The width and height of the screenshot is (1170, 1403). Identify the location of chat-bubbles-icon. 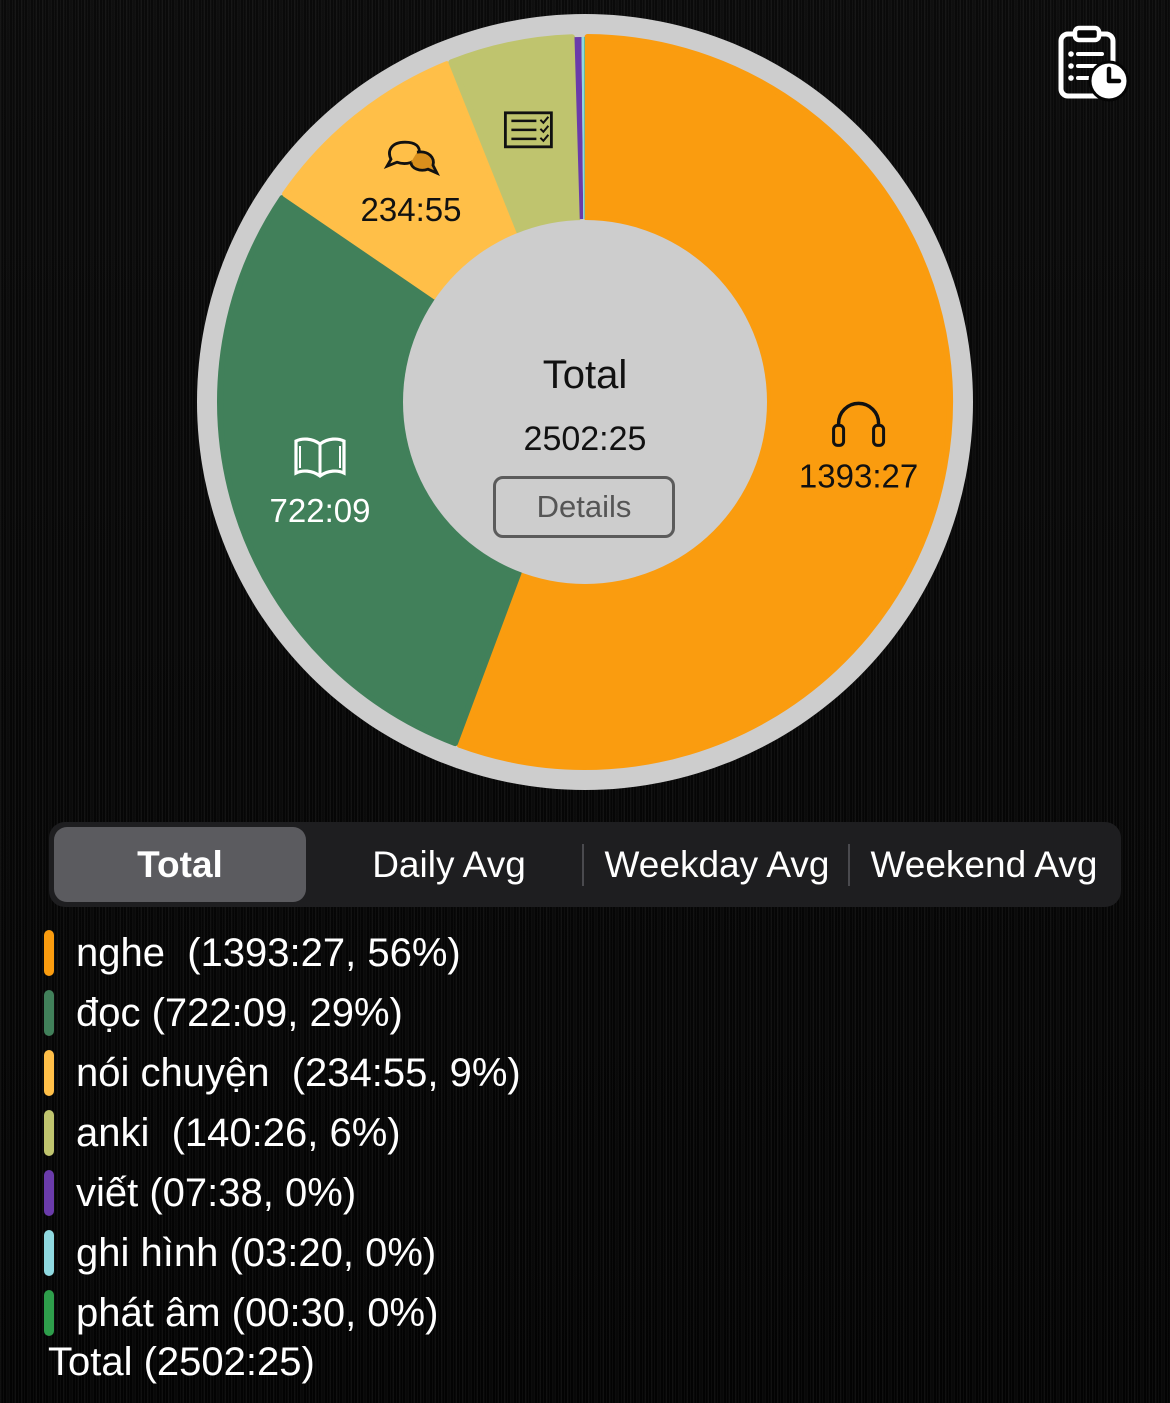
(411, 158).